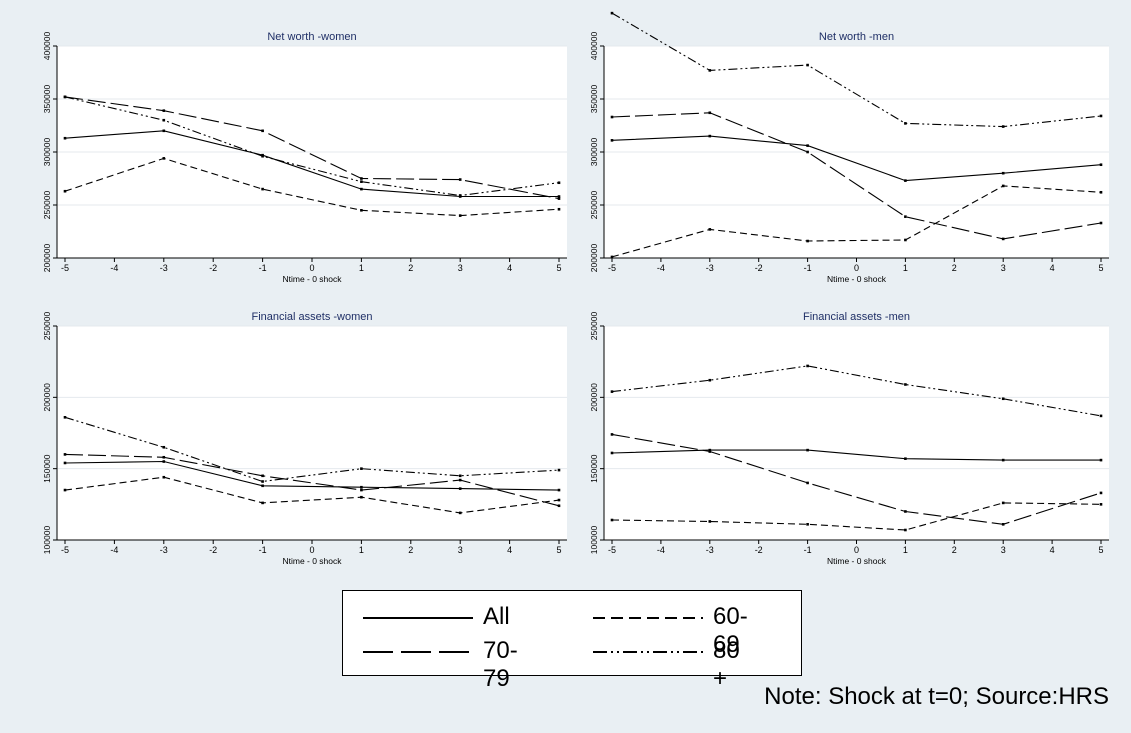  What do you see at coordinates (1003, 550) in the screenshot?
I see `panel-4-x-tick-label: 3` at bounding box center [1003, 550].